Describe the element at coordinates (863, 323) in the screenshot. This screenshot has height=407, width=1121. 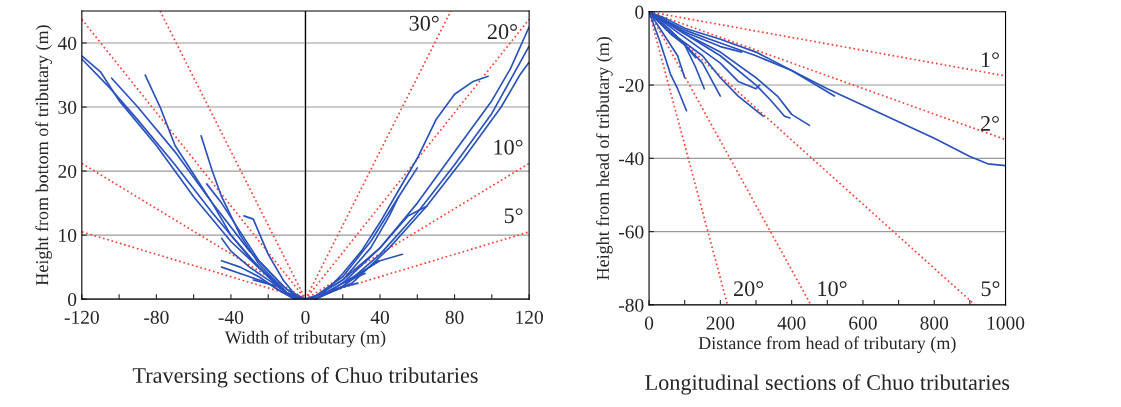
I see `x-tick-label: 600` at that location.